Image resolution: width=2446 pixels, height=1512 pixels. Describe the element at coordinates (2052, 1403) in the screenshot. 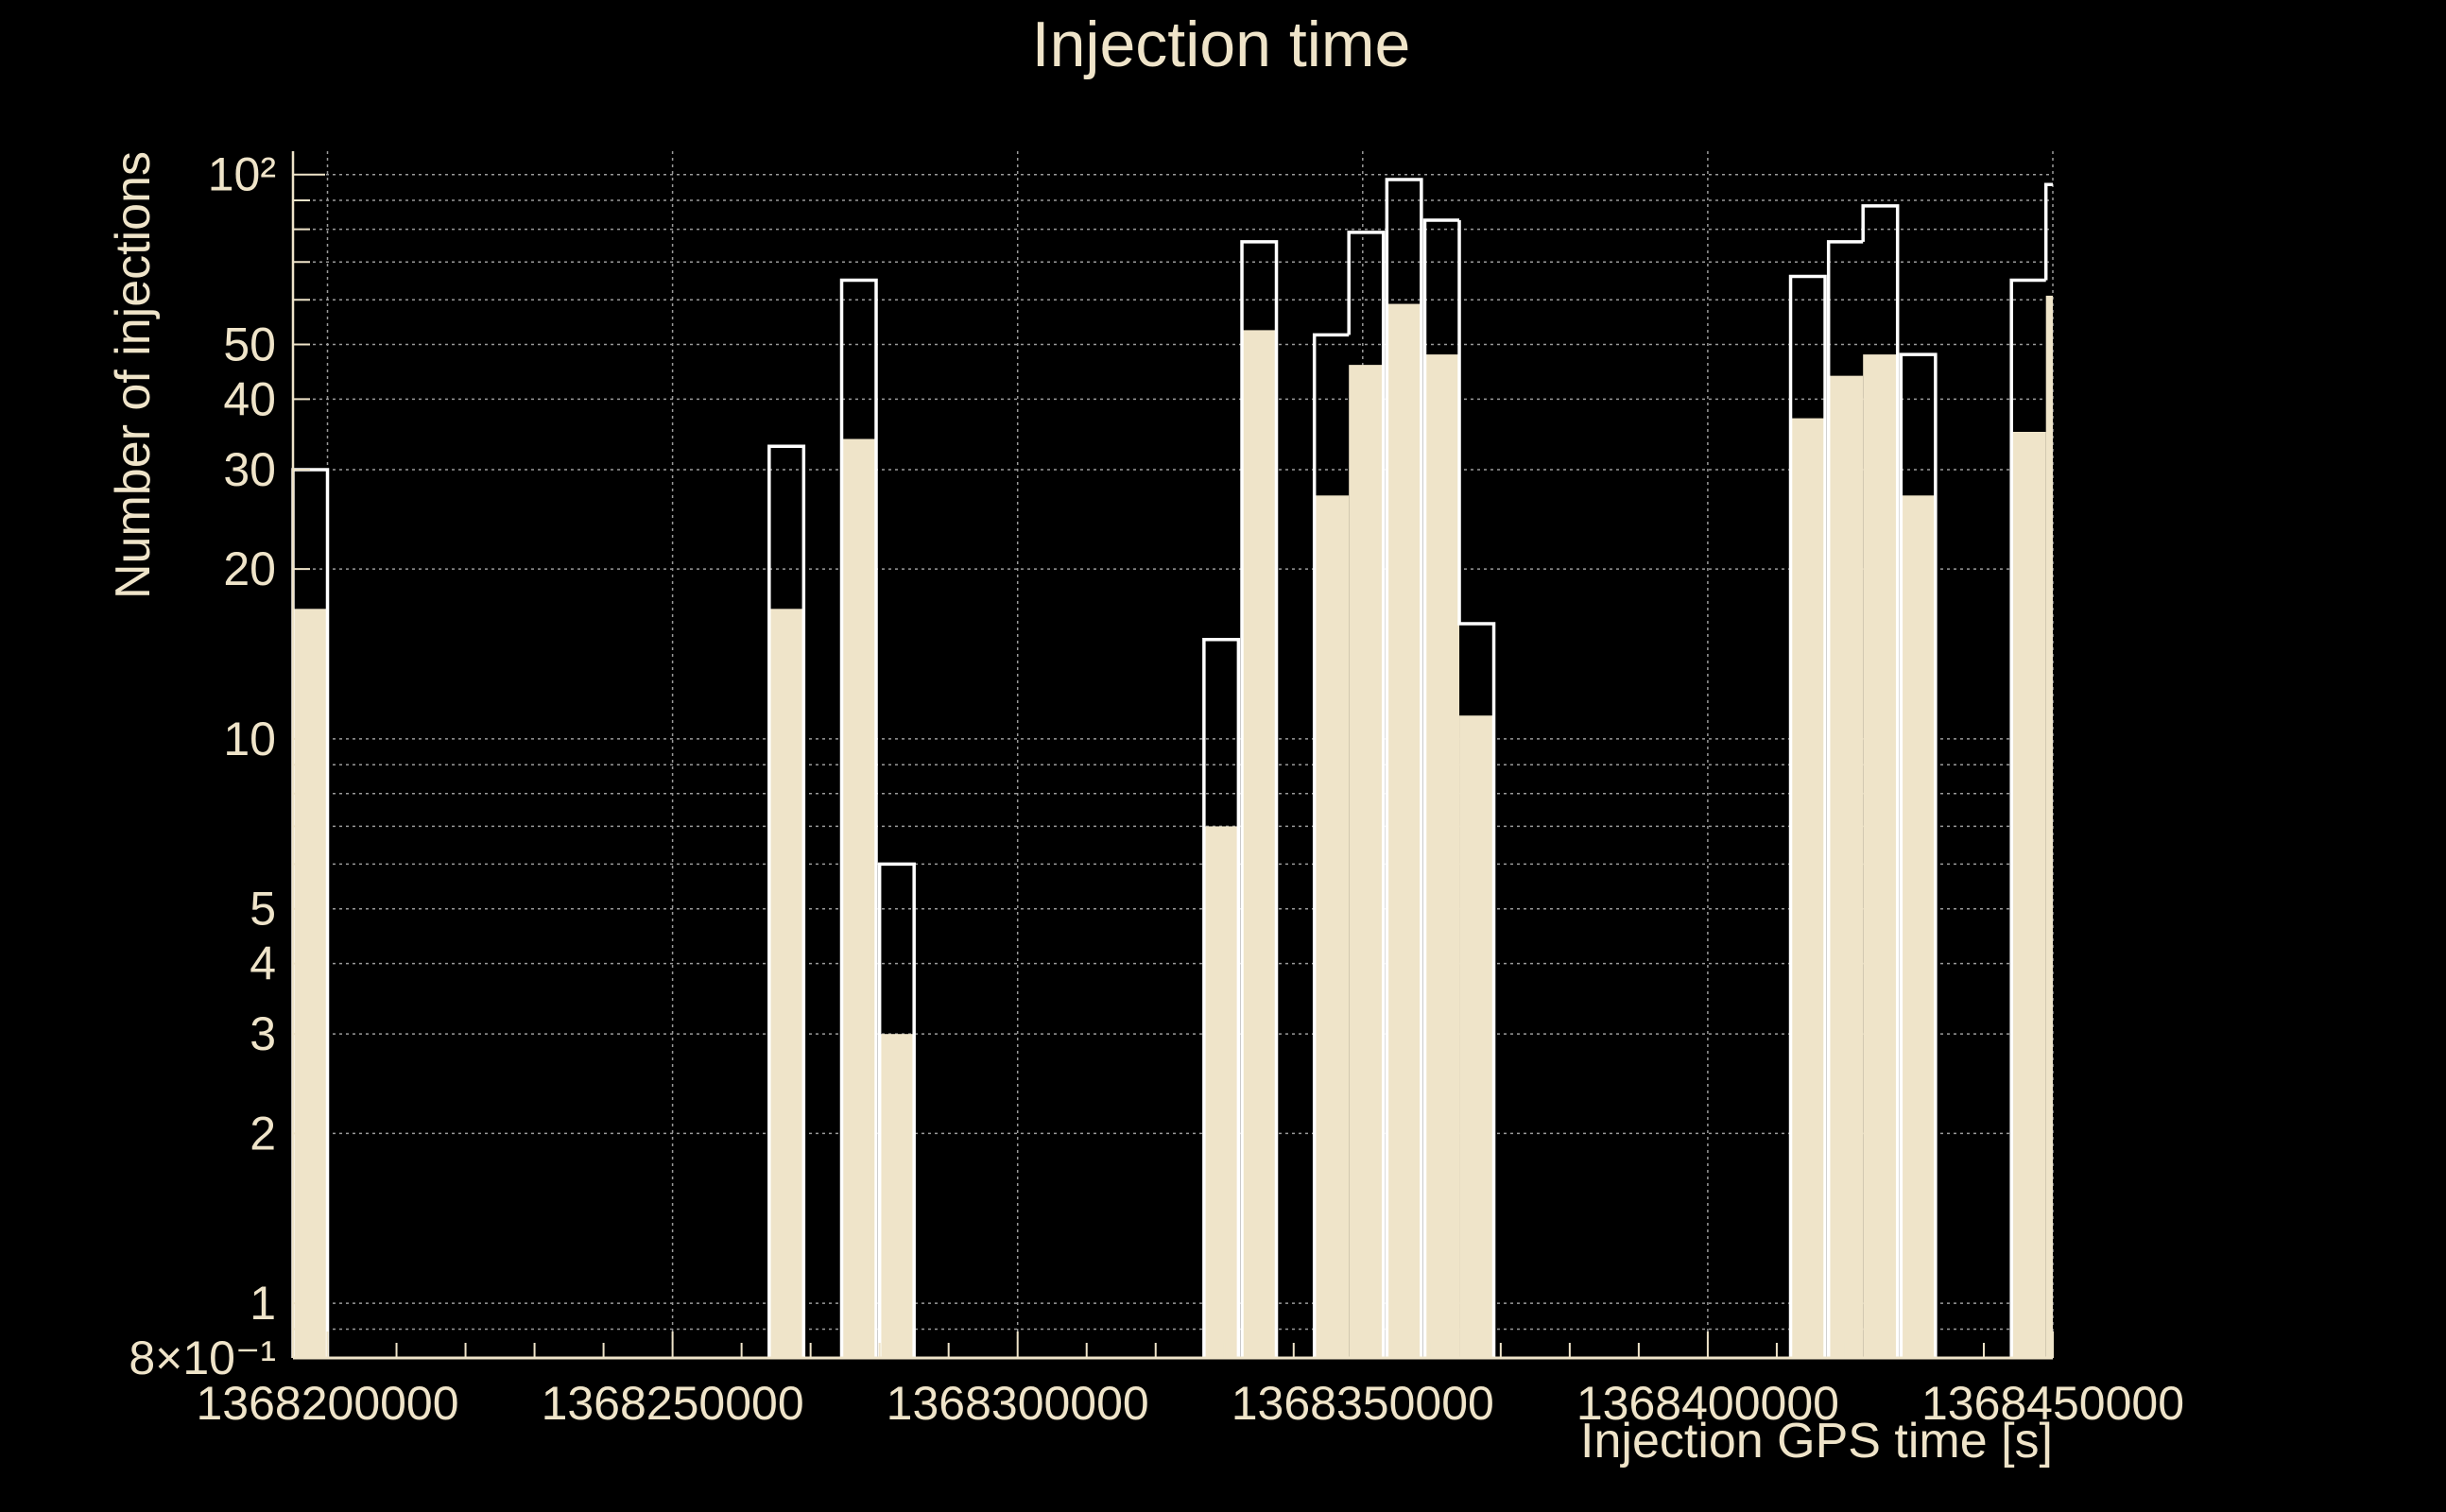

I see `x-tick-label: 1368450000` at that location.